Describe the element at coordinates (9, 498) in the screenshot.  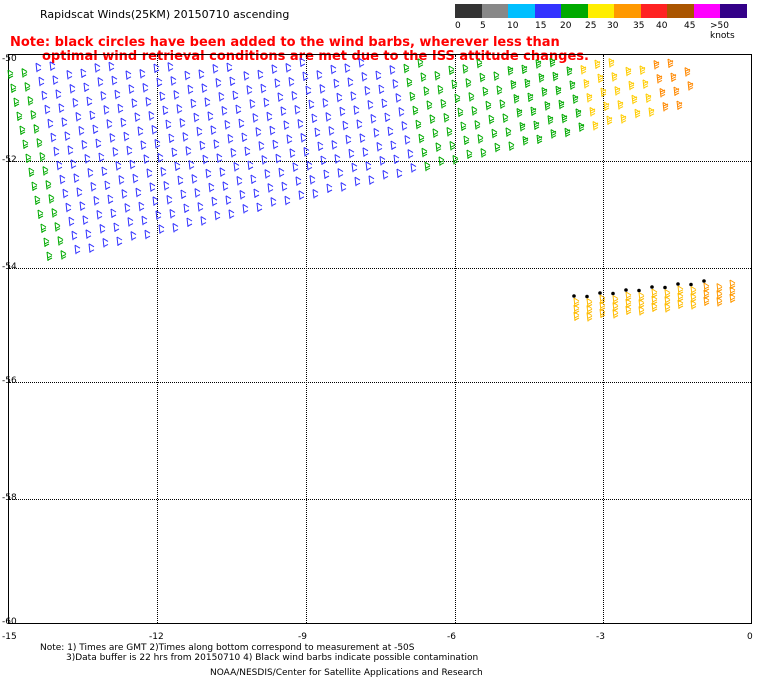
I see `y-tick-label: -58` at that location.